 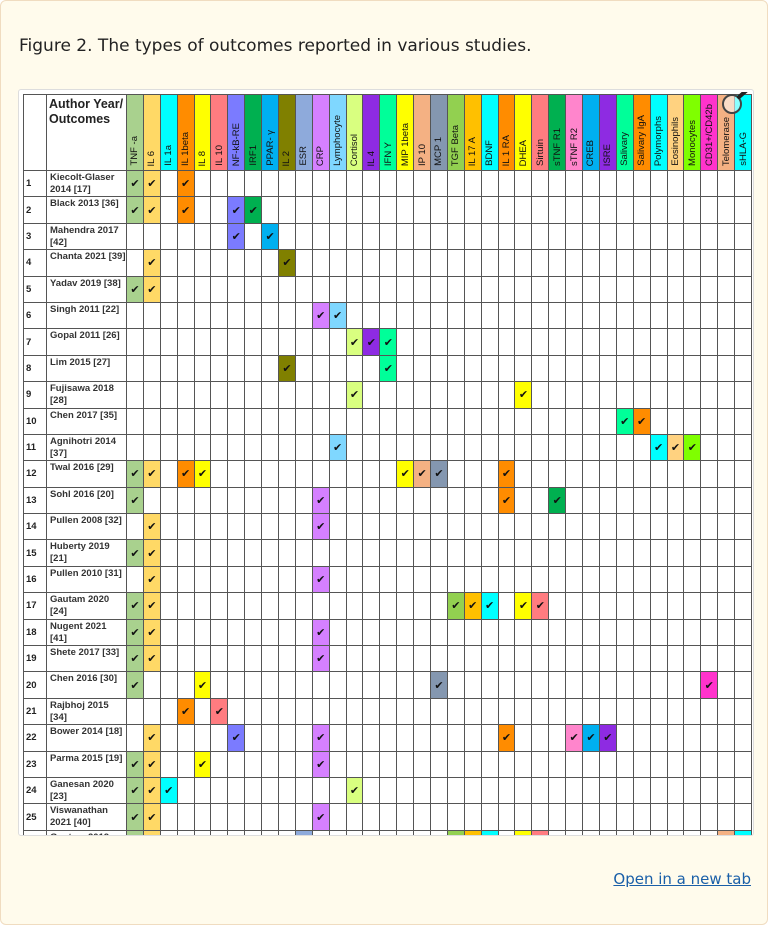 I want to click on column-header: Salivary IgA, so click(x=641, y=132).